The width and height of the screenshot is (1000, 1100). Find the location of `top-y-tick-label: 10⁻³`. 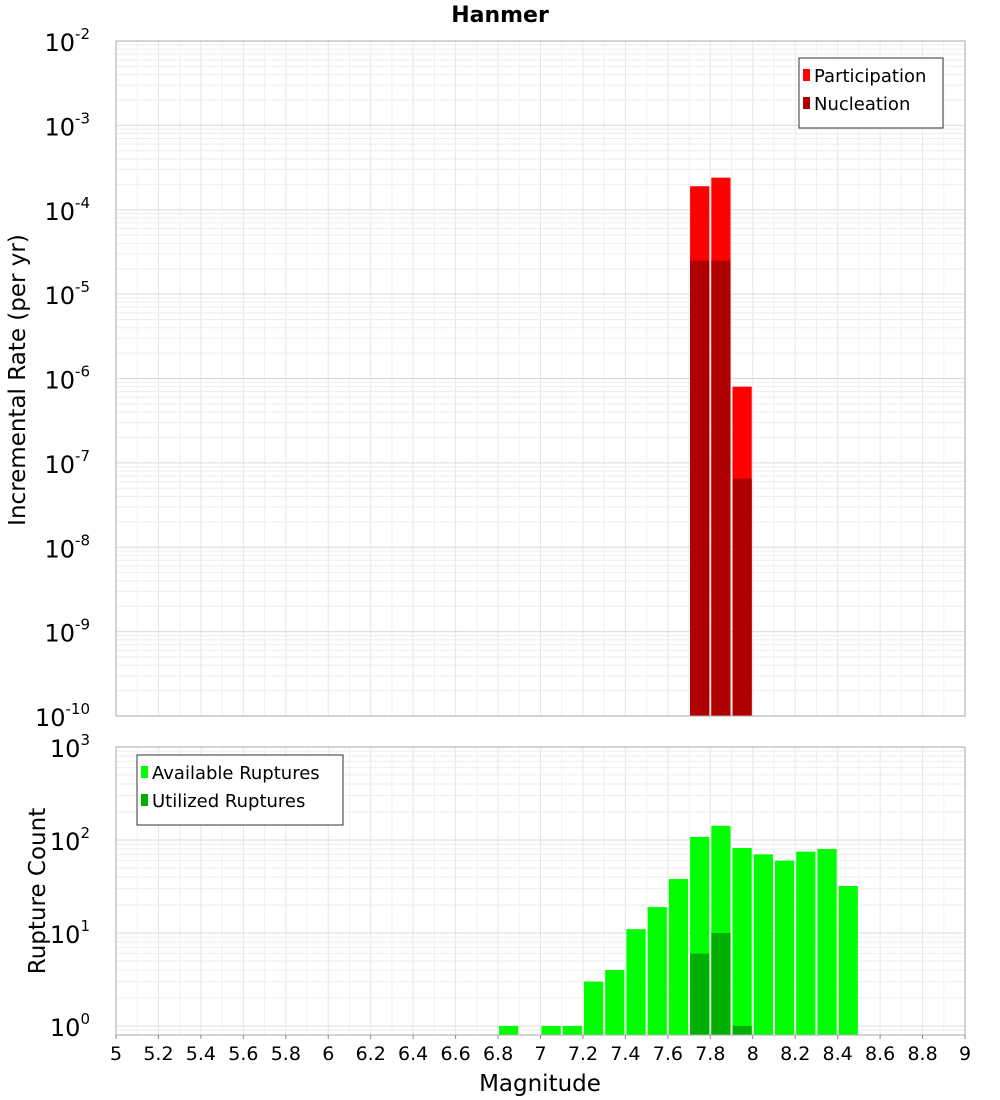

top-y-tick-label: 10⁻³ is located at coordinates (67, 125).